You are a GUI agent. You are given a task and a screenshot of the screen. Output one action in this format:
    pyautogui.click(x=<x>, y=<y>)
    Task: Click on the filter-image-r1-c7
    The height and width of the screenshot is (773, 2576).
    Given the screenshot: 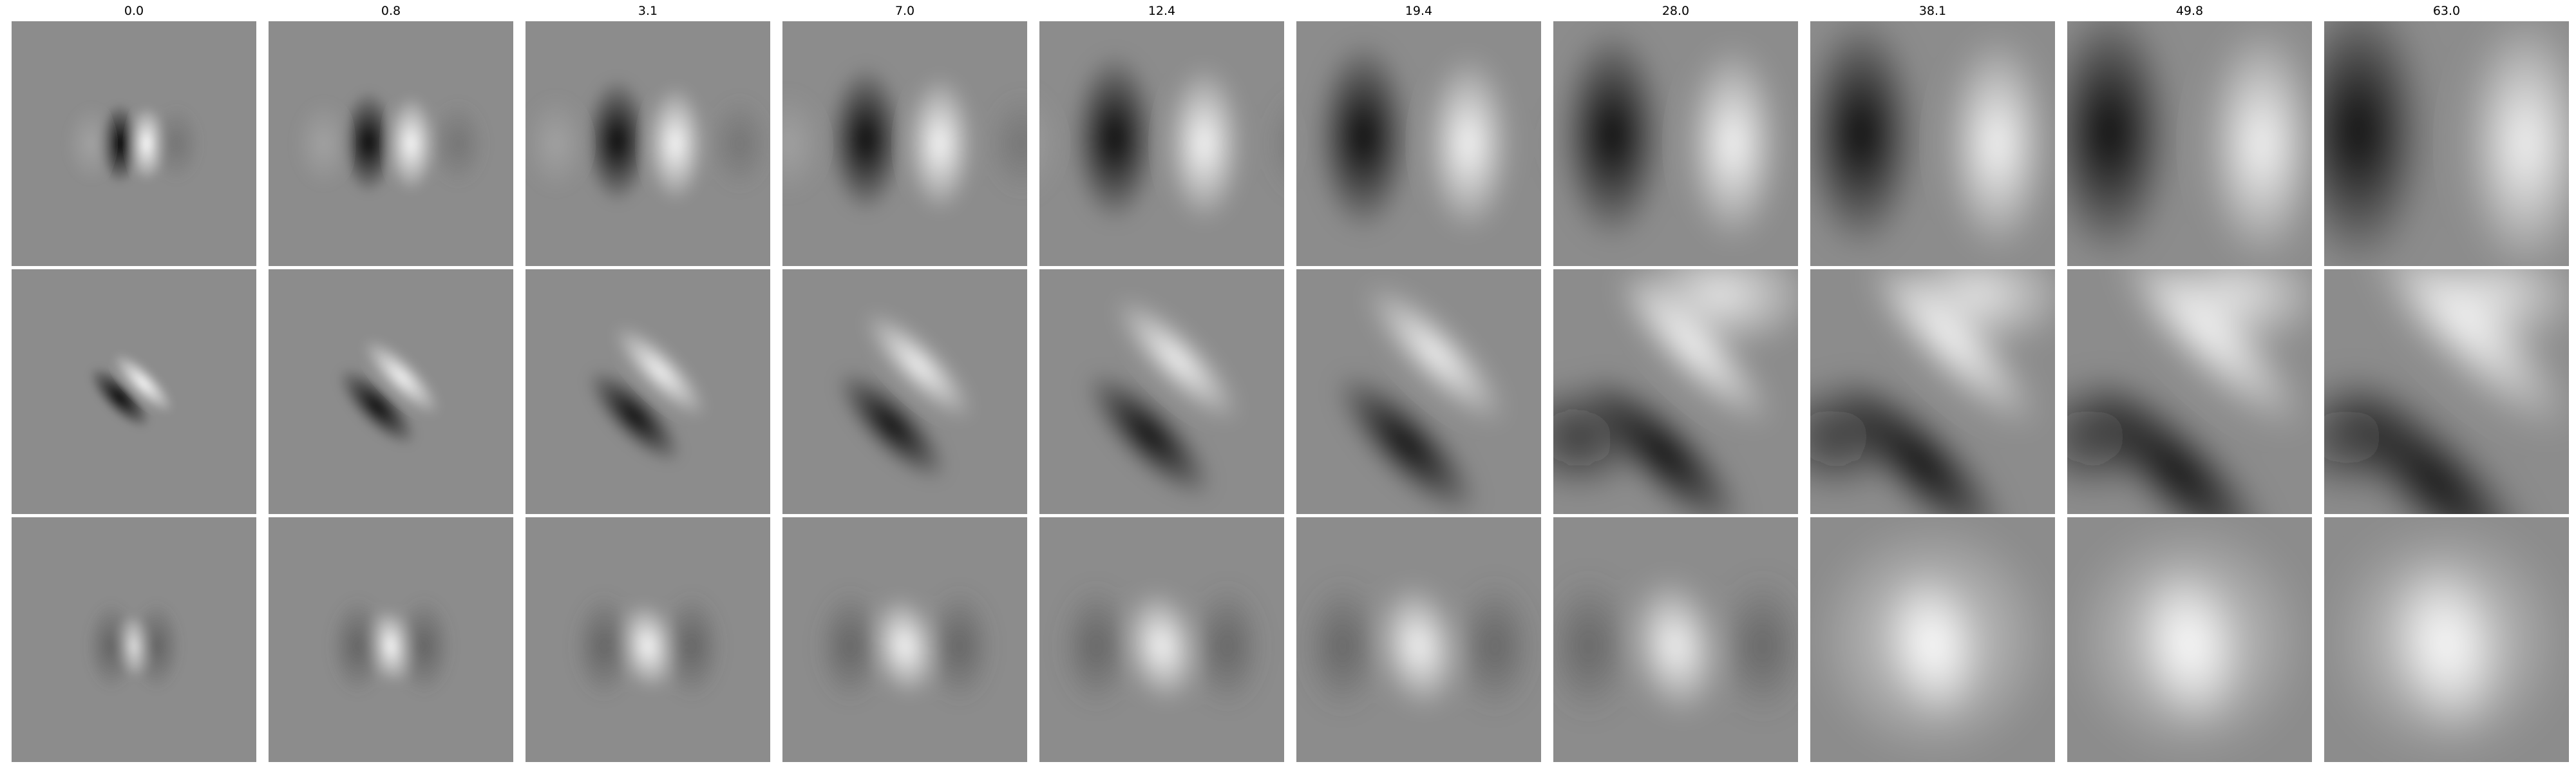 What is the action you would take?
    pyautogui.click(x=1933, y=391)
    